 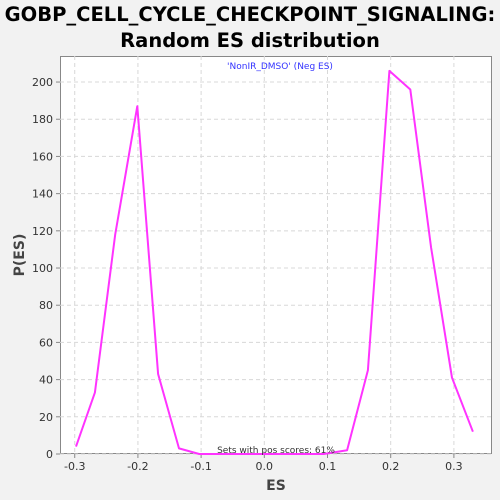 I want to click on y-tick-label: 20, so click(x=46, y=417).